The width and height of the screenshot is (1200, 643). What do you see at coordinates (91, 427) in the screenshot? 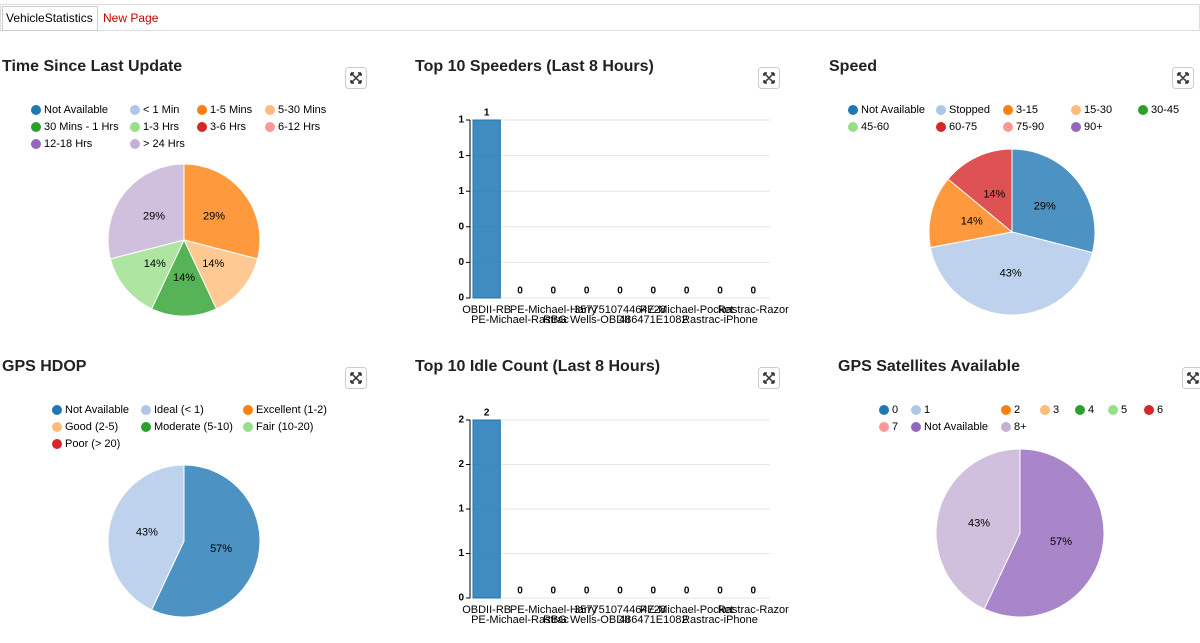
I see `legend-label: Good (2-5)` at bounding box center [91, 427].